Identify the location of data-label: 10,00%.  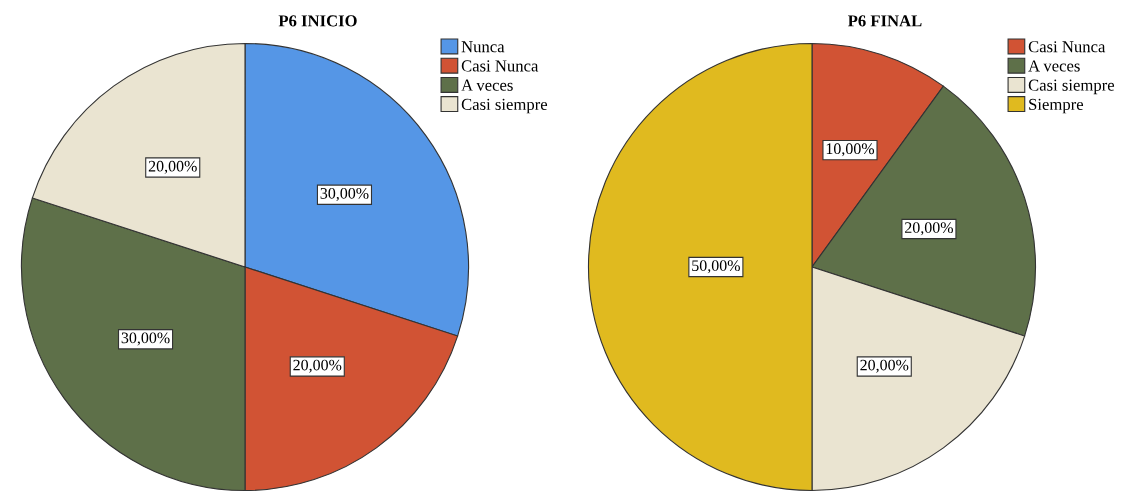
(850, 150).